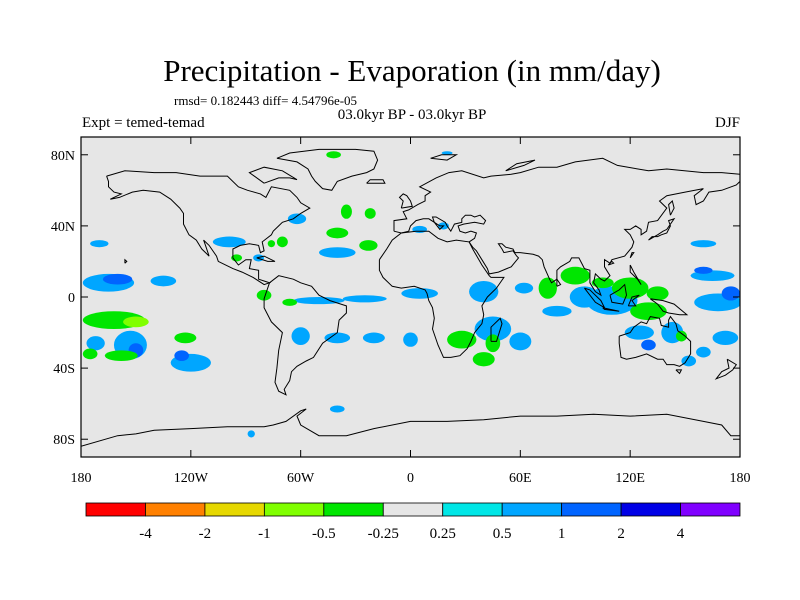 The width and height of the screenshot is (800, 600). Describe the element at coordinates (405, 201) in the screenshot. I see `coastline-british-isles` at that location.